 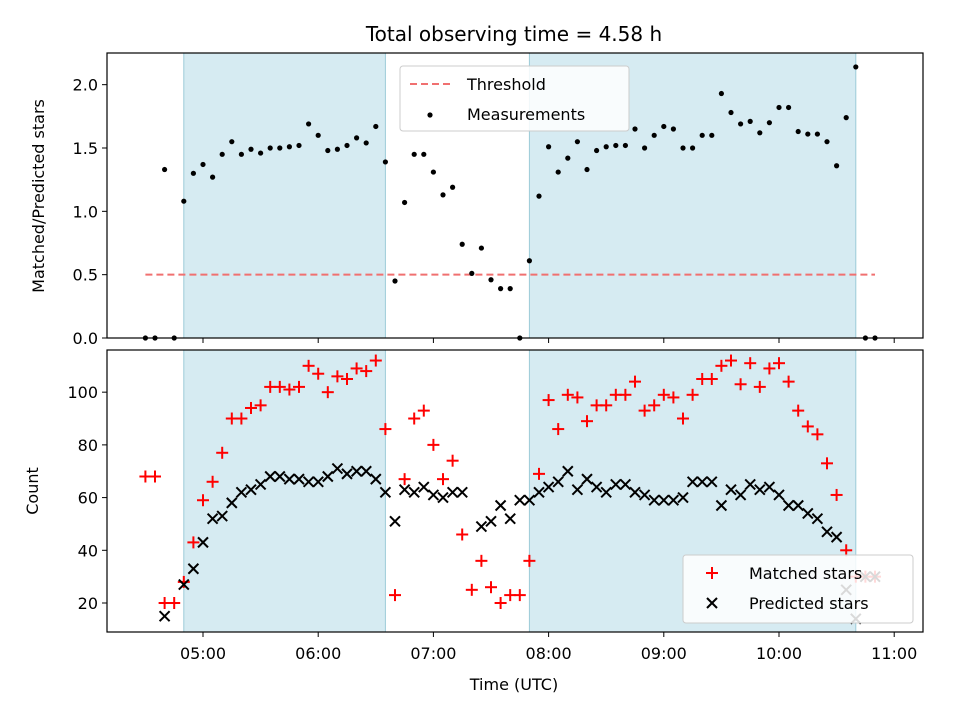 What do you see at coordinates (513, 34) in the screenshot?
I see `chart-title: Total observing time = 4.58 h` at bounding box center [513, 34].